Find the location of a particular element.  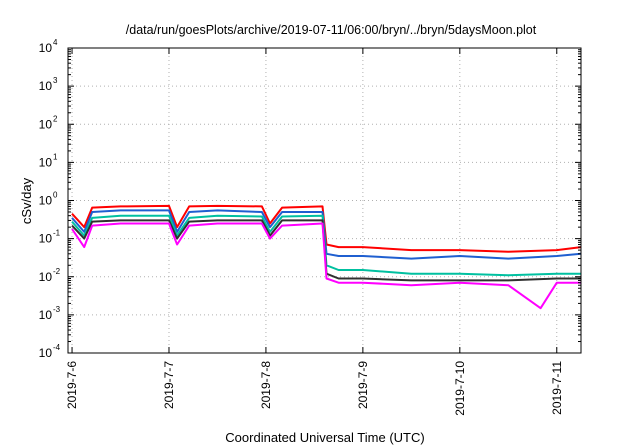

y-tick-exponent: 3 is located at coordinates (55, 80).